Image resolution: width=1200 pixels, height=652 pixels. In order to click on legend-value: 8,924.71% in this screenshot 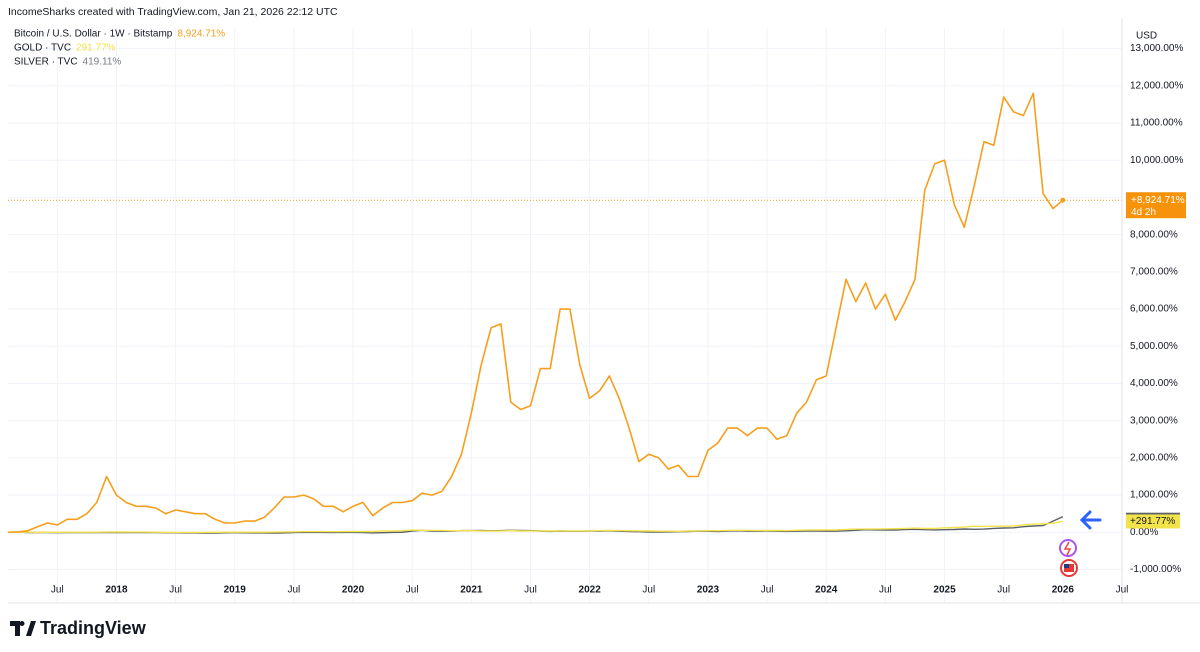, I will do `click(201, 34)`.